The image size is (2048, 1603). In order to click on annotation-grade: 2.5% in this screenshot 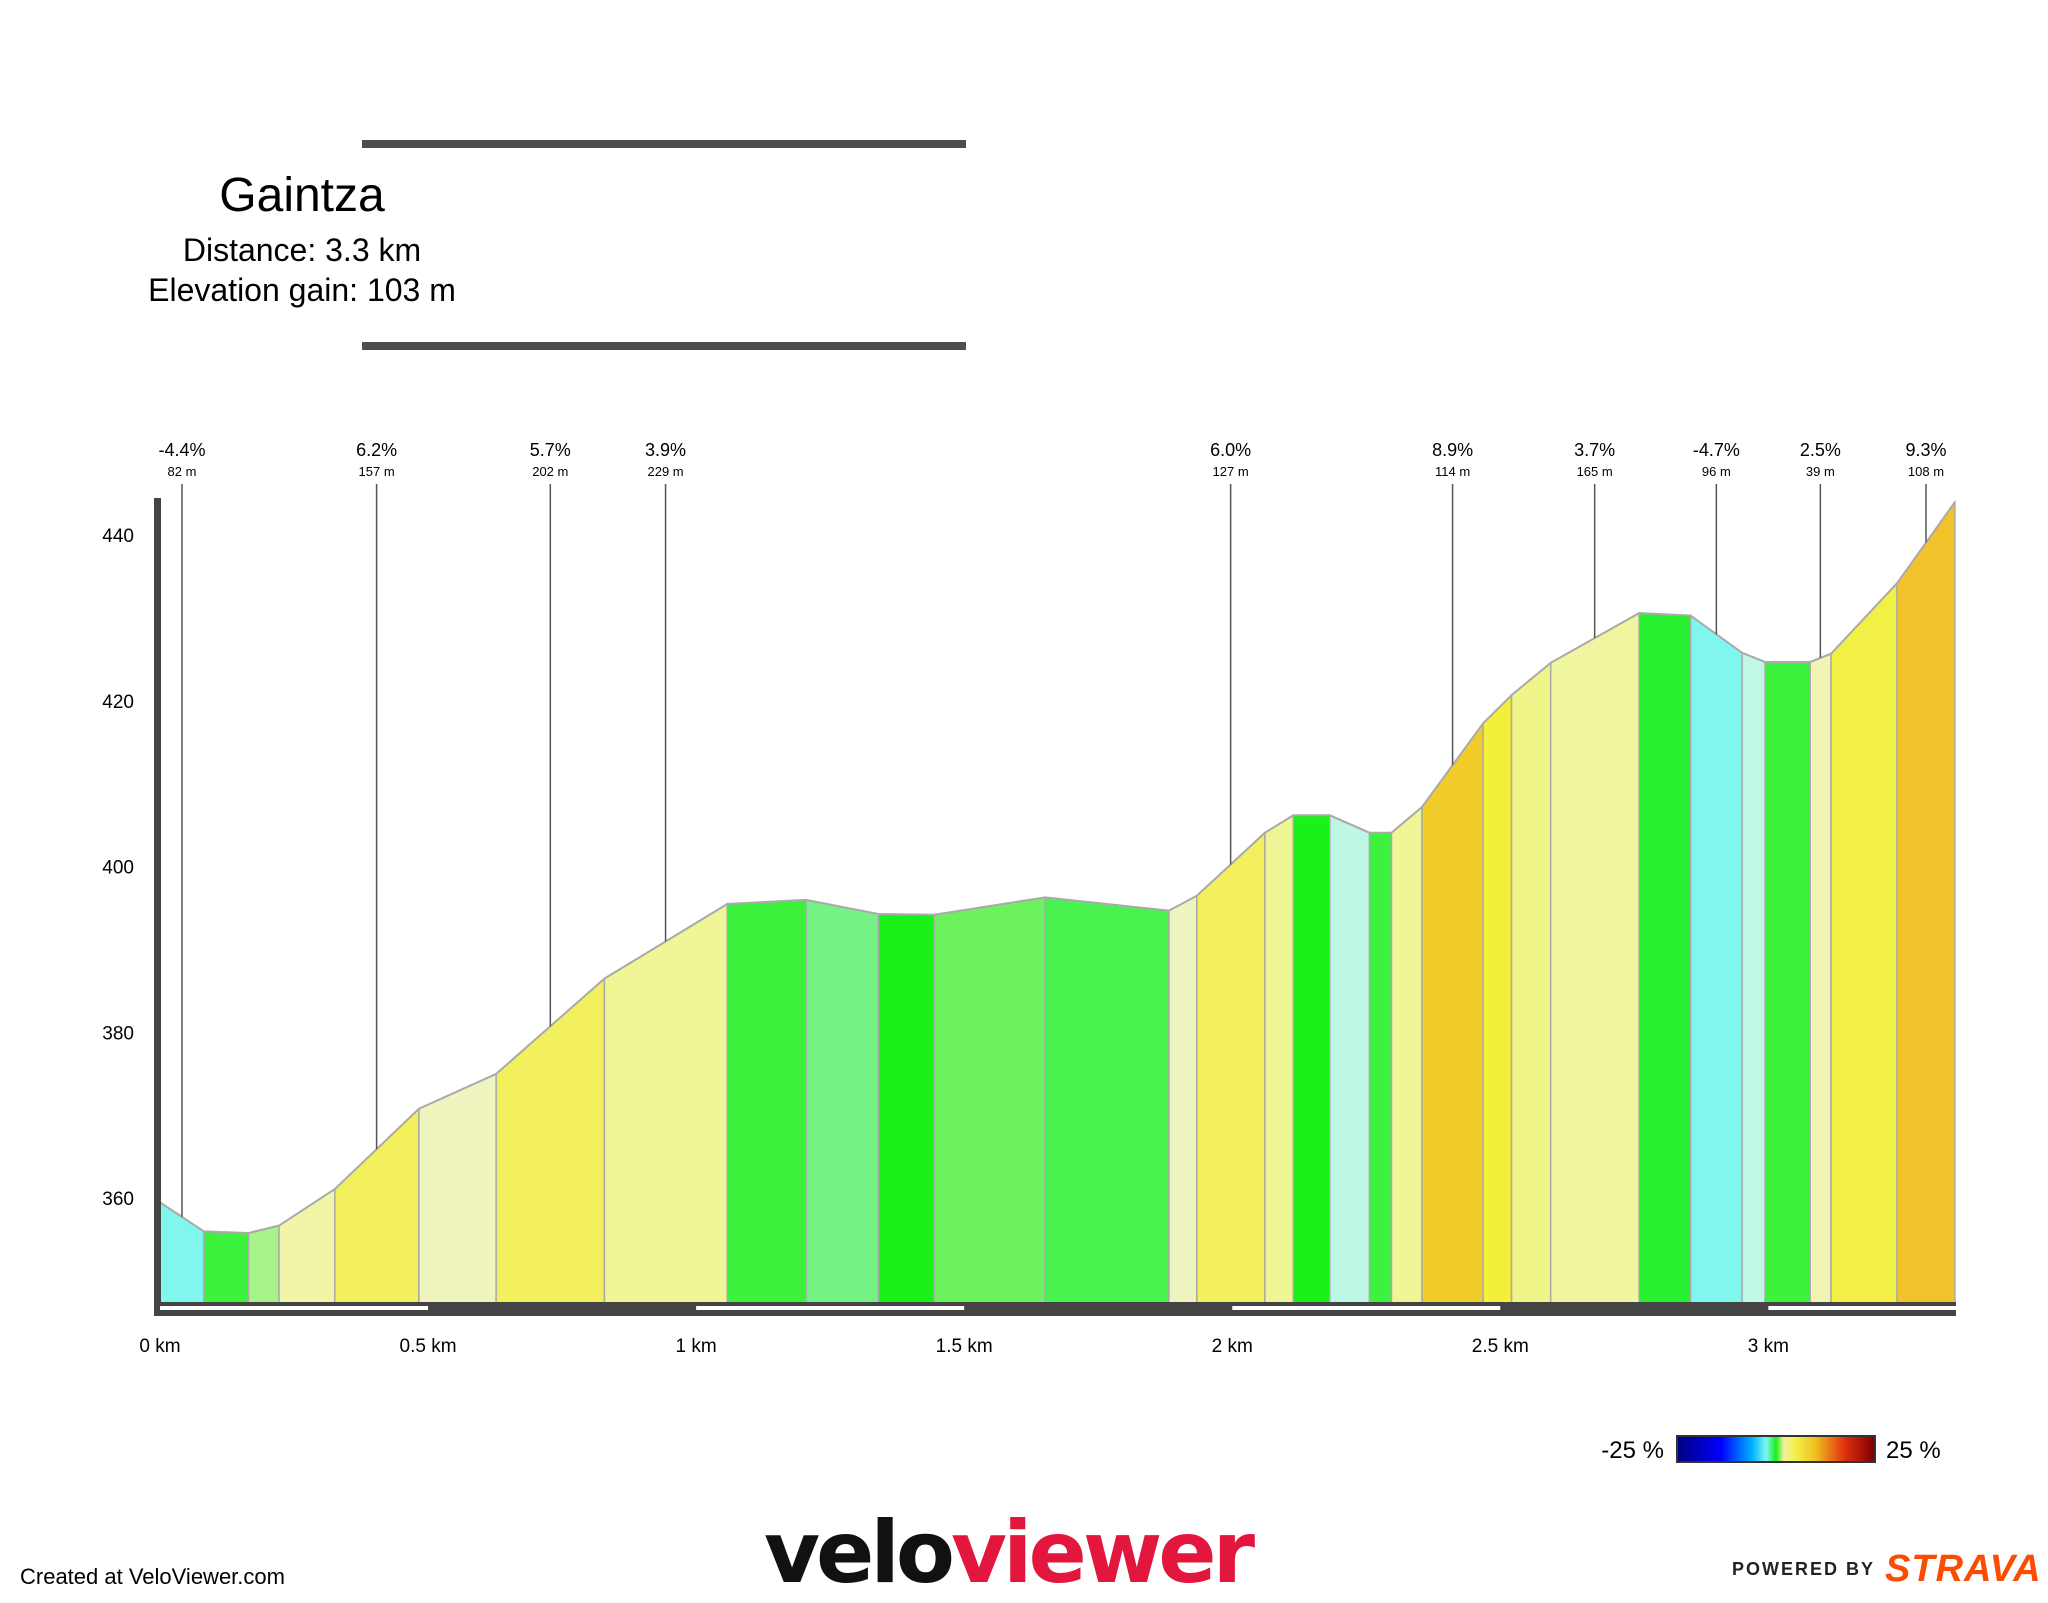, I will do `click(1820, 450)`.